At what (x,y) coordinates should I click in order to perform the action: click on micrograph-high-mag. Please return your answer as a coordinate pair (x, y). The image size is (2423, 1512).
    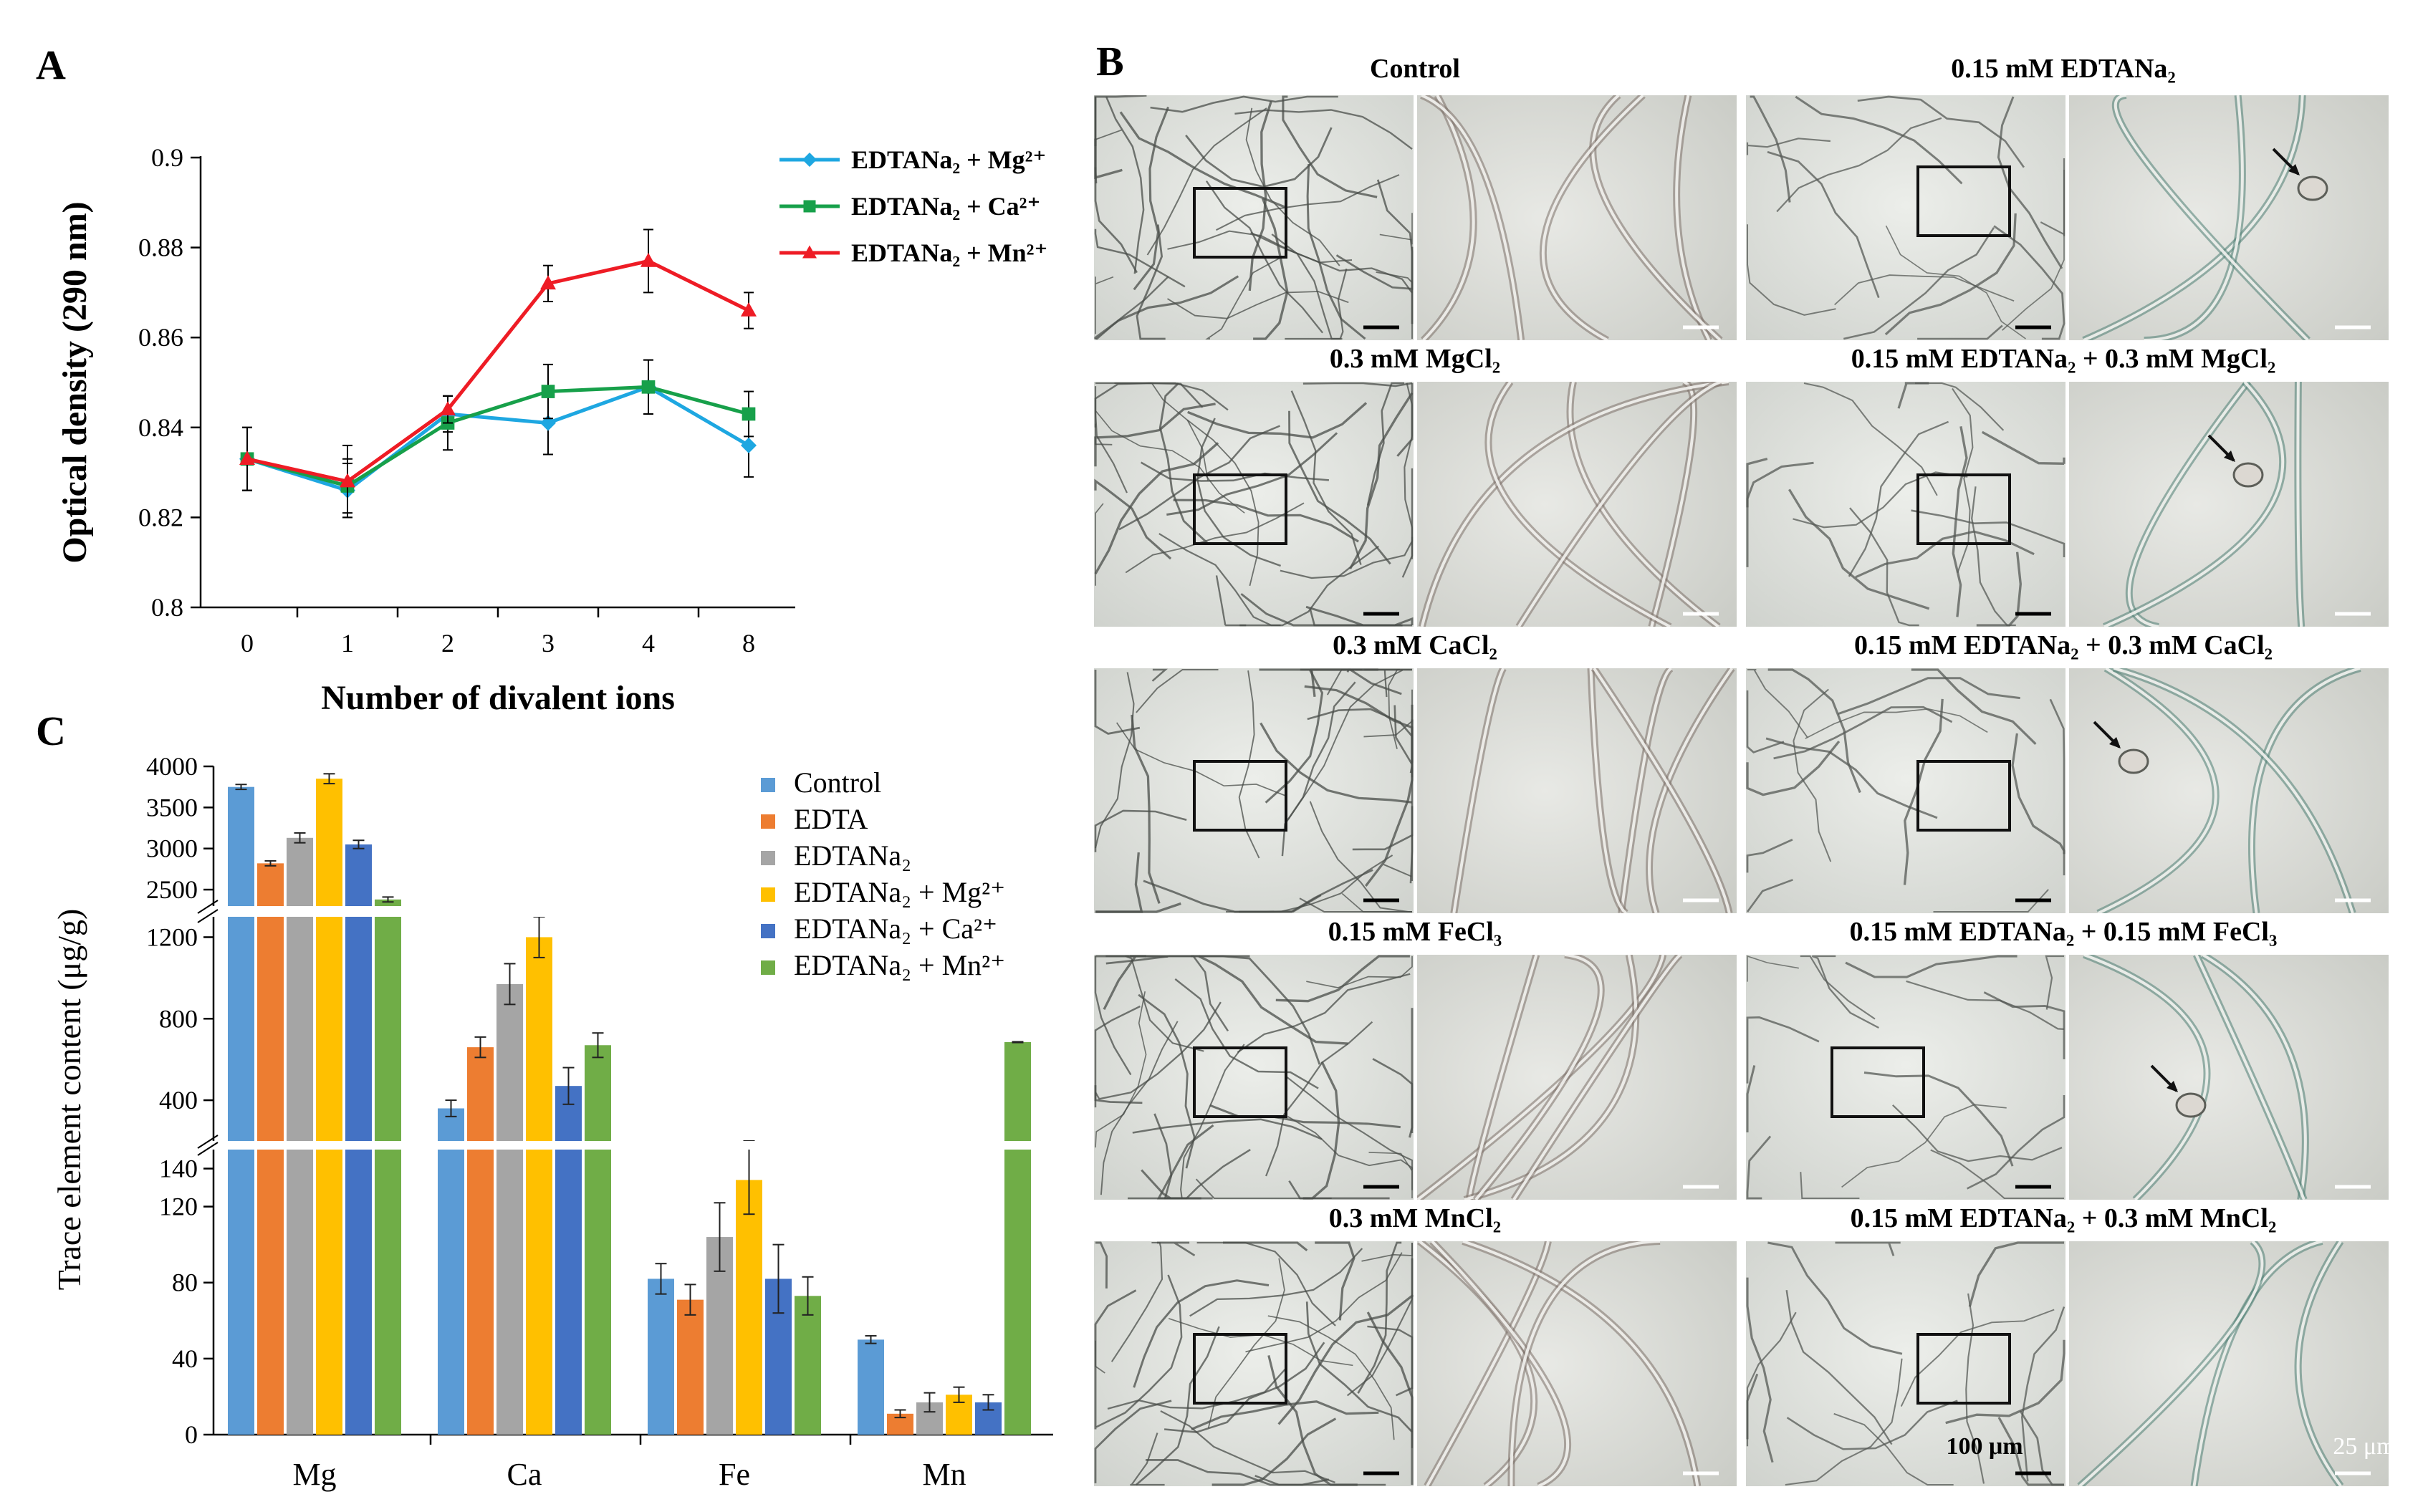
    Looking at the image, I should click on (2229, 504).